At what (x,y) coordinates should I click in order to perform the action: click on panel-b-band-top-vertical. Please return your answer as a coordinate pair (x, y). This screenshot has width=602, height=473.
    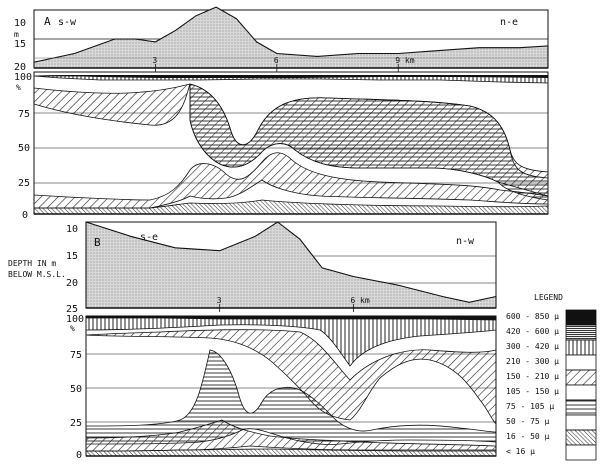
    Looking at the image, I should click on (291, 342).